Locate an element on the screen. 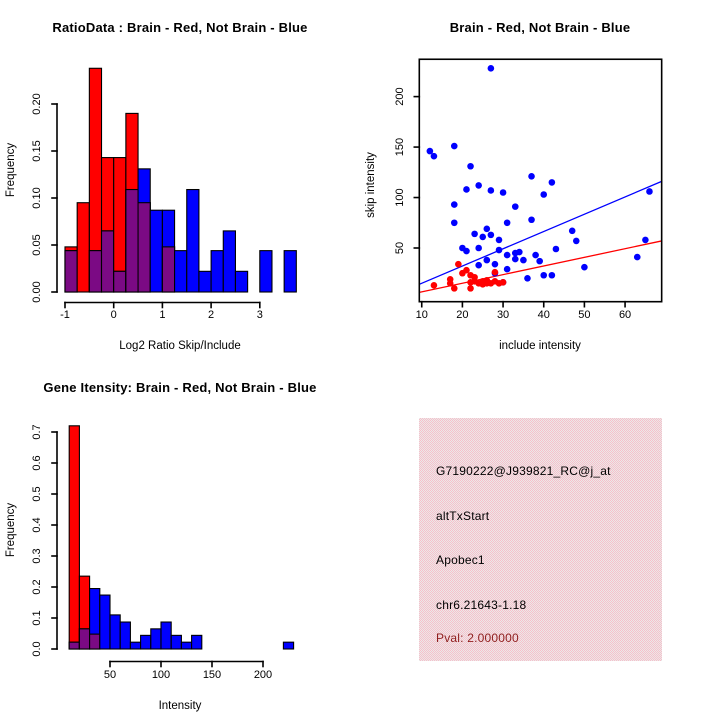  fit-line-brain-fit is located at coordinates (540, 267).